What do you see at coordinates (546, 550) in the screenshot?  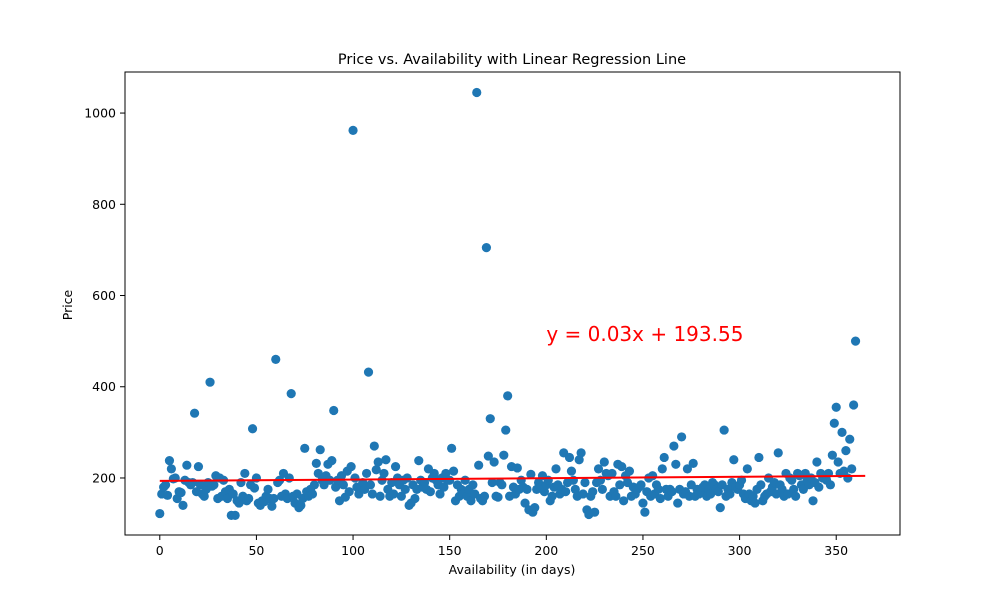 I see `x-tick-label: 200` at bounding box center [546, 550].